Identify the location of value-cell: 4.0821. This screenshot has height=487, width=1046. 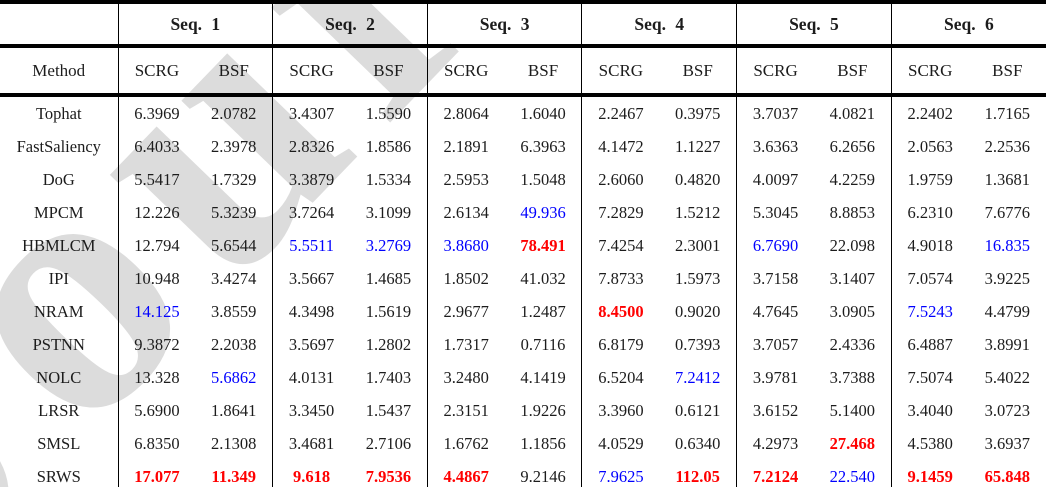
(852, 112).